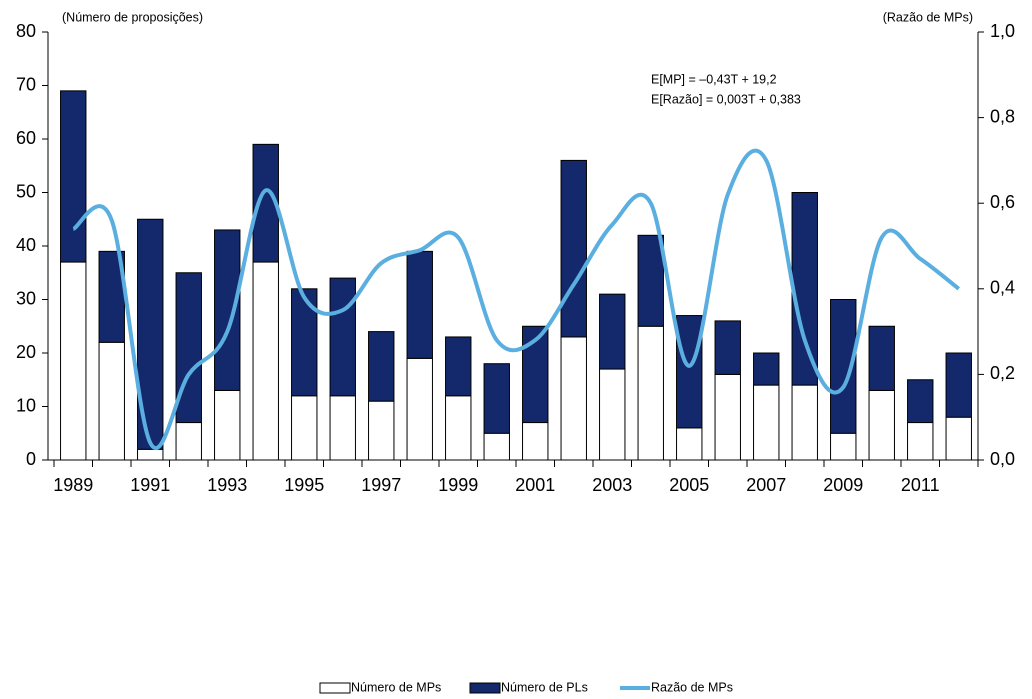 The width and height of the screenshot is (1032, 699). I want to click on y-tick-label: 70, so click(26, 84).